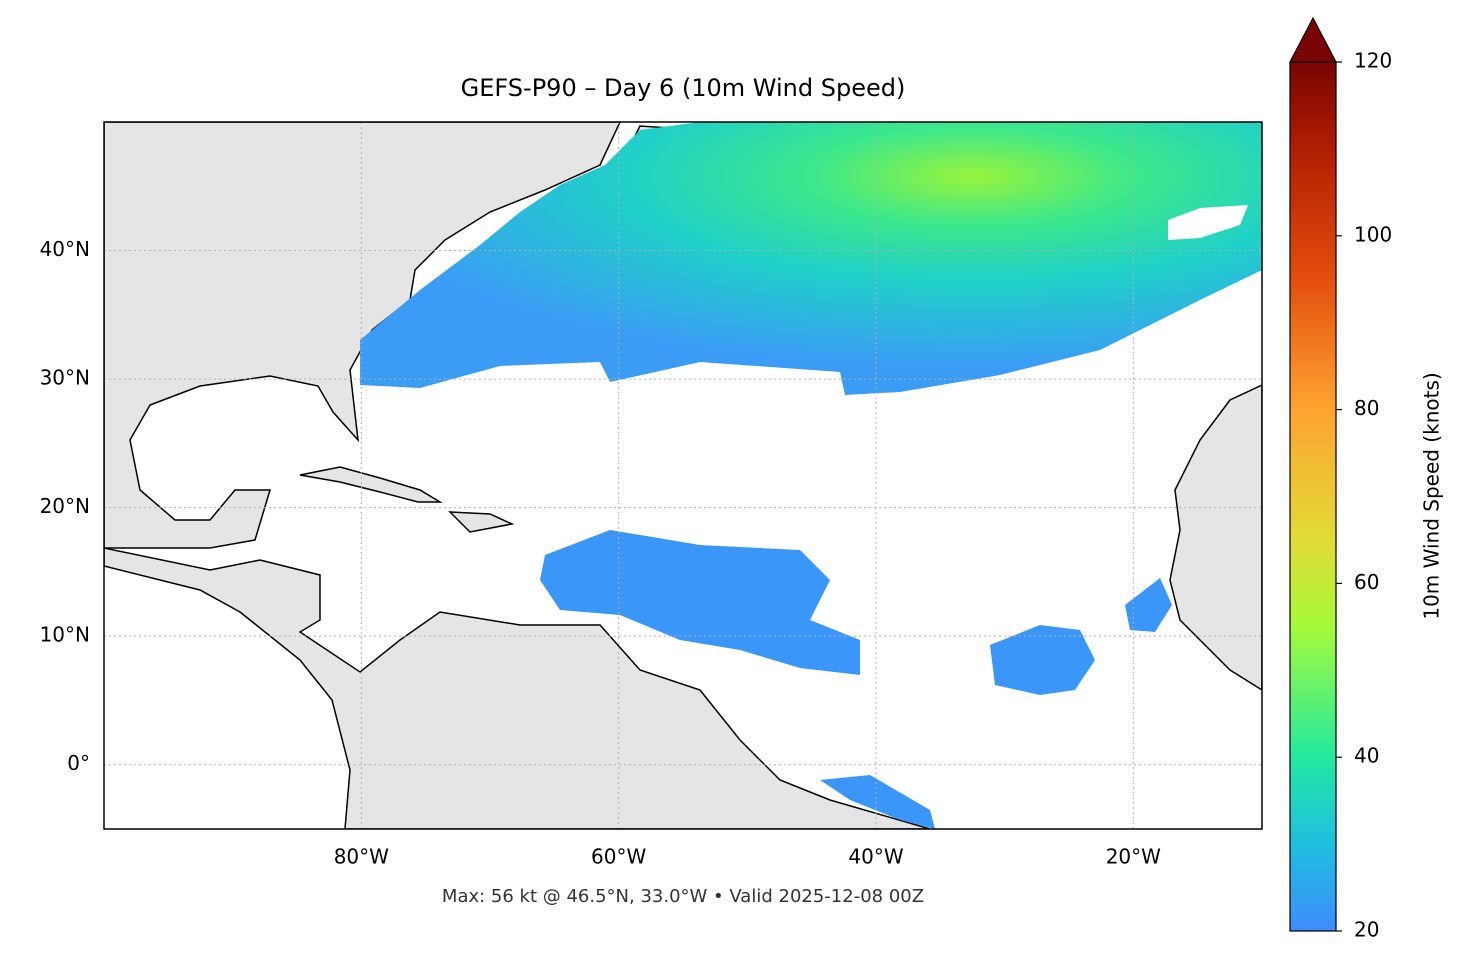 This screenshot has height=969, width=1466. What do you see at coordinates (1373, 61) in the screenshot?
I see `colorbar-tick-label: 120` at bounding box center [1373, 61].